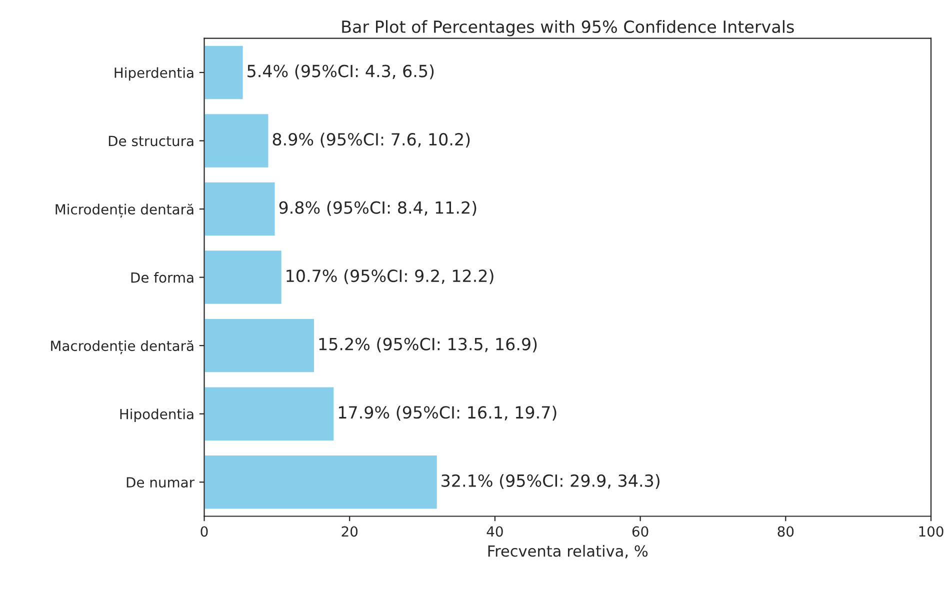 This screenshot has height=590, width=950. Describe the element at coordinates (390, 276) in the screenshot. I see `data-label: 10.7% (95%CI: 9.2, 12.2)` at that location.